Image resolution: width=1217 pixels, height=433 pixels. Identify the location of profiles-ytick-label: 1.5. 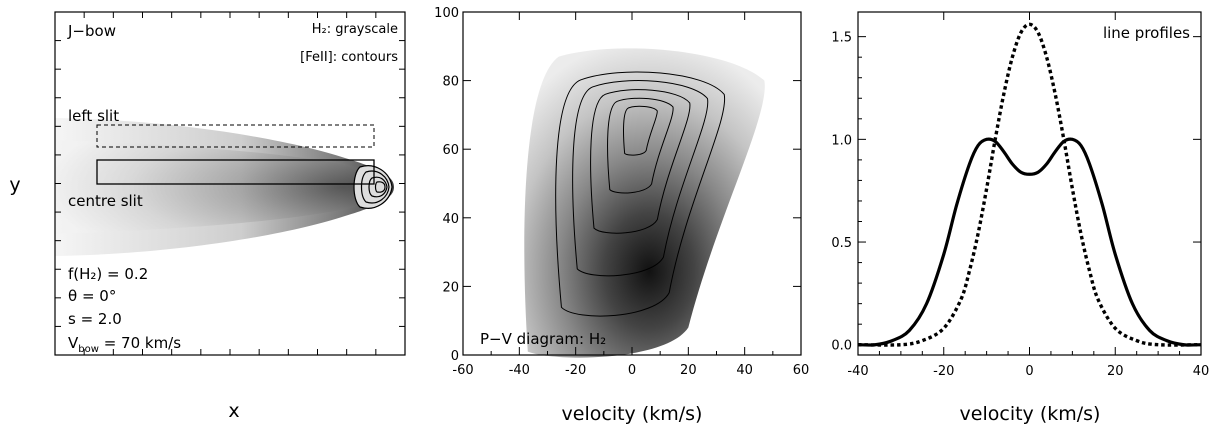
(841, 38).